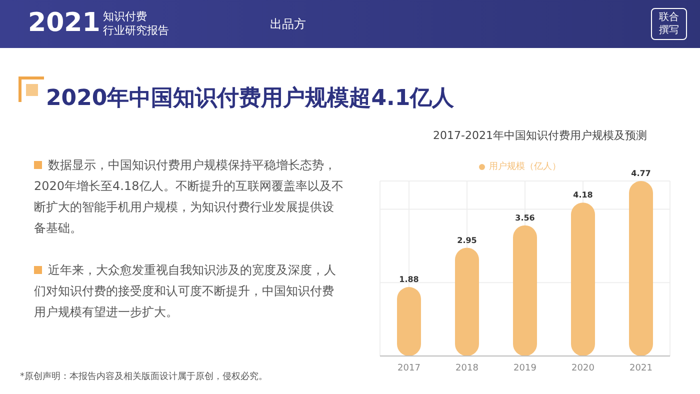 The width and height of the screenshot is (700, 394). Describe the element at coordinates (136, 30) in the screenshot. I see `text: 行业研究报告` at that location.